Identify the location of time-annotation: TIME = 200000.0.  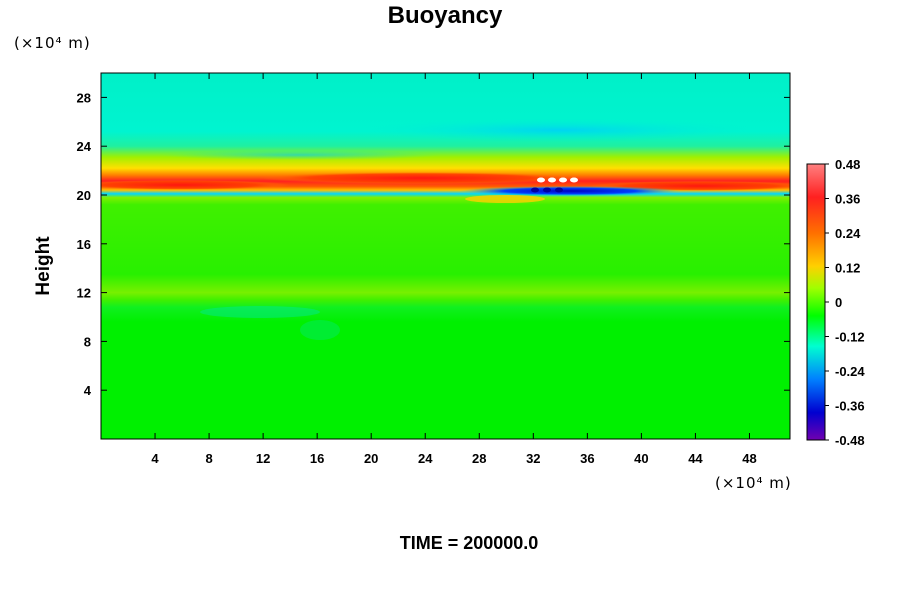
(469, 543).